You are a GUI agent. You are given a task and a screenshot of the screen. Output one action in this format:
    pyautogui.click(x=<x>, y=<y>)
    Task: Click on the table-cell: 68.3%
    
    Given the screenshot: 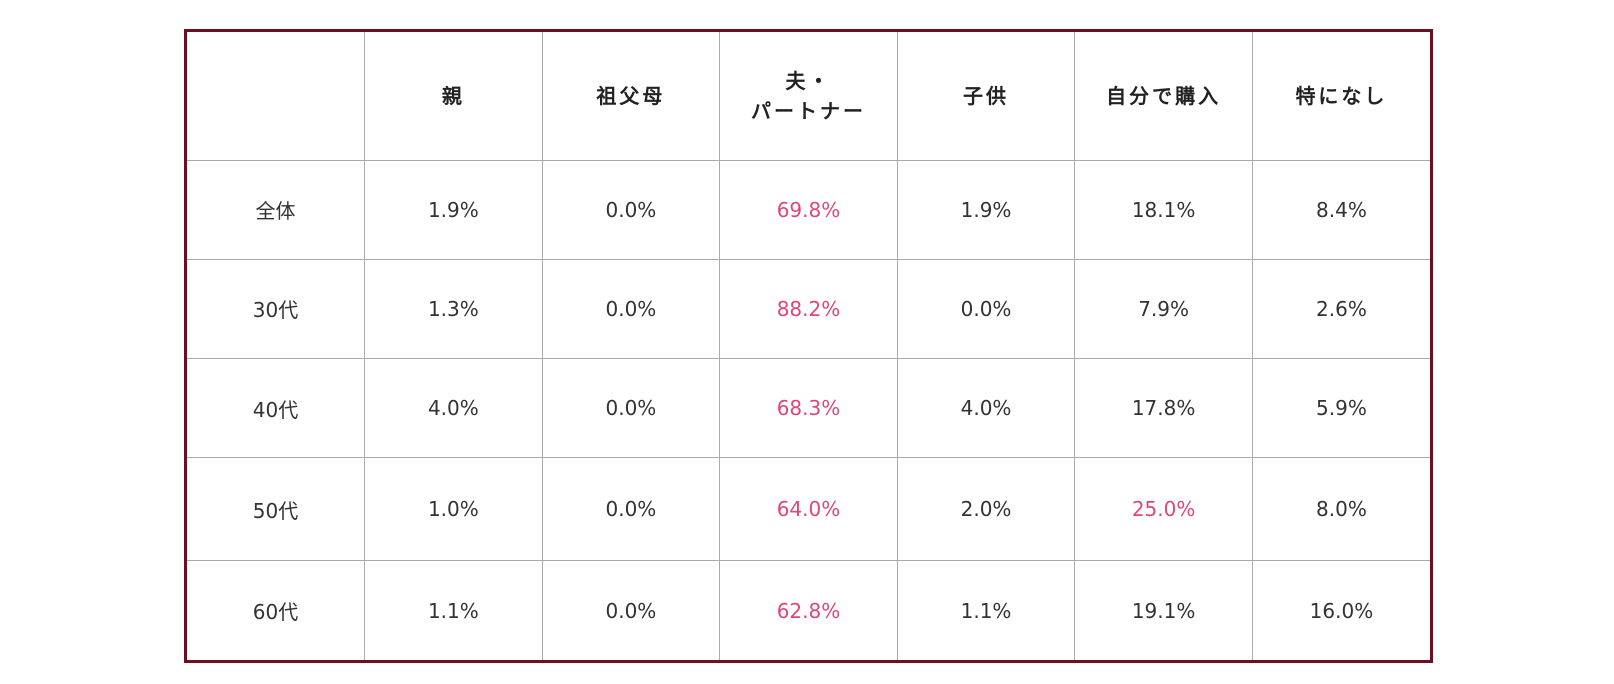 What is the action you would take?
    pyautogui.click(x=808, y=408)
    